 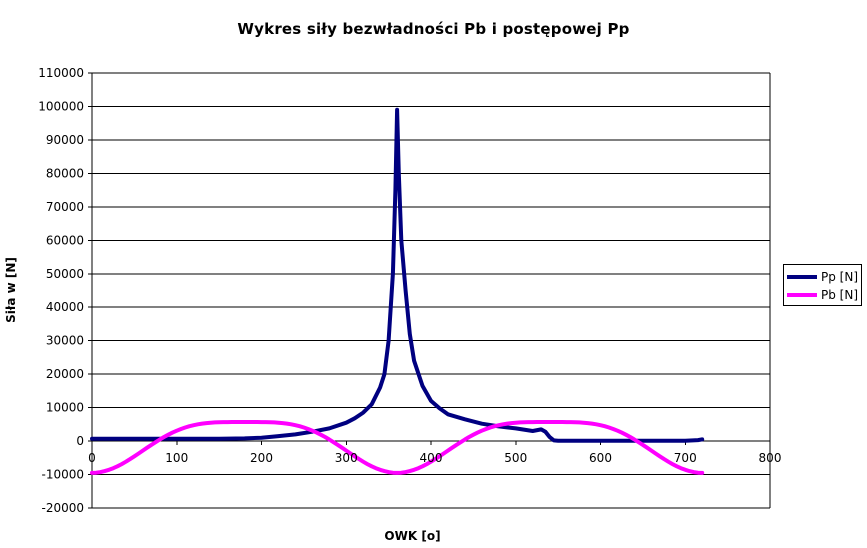 I want to click on x-tick-label: 300, so click(x=346, y=458).